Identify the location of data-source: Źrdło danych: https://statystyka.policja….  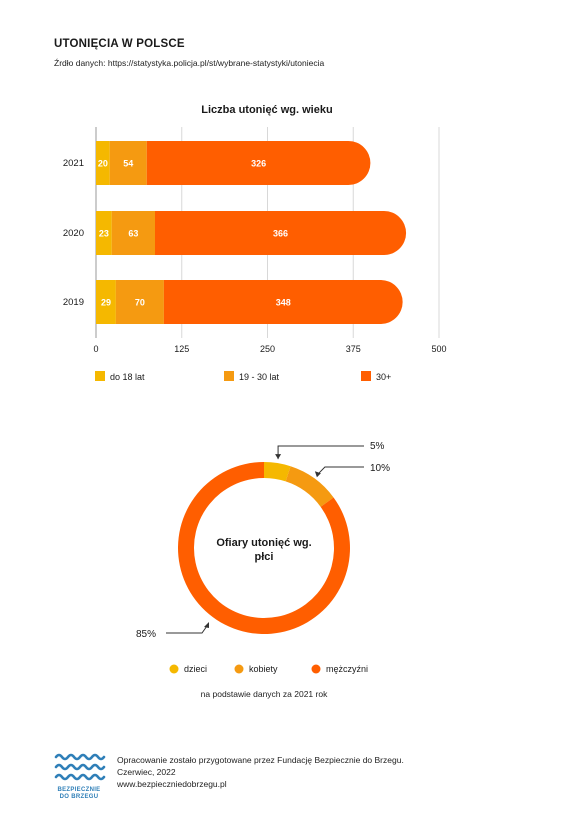
(189, 63).